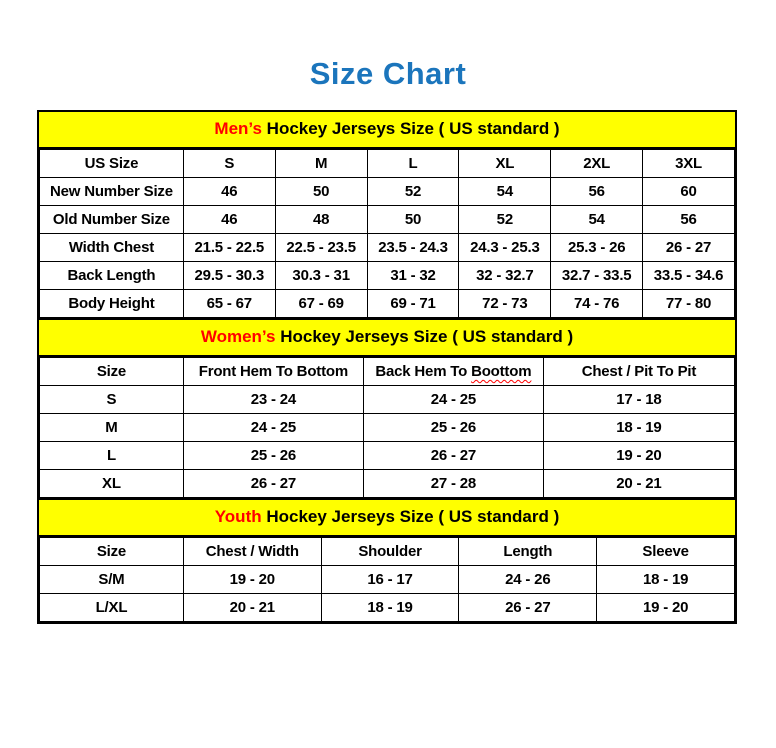 The height and width of the screenshot is (748, 776). What do you see at coordinates (111, 427) in the screenshot?
I see `row-label: M` at bounding box center [111, 427].